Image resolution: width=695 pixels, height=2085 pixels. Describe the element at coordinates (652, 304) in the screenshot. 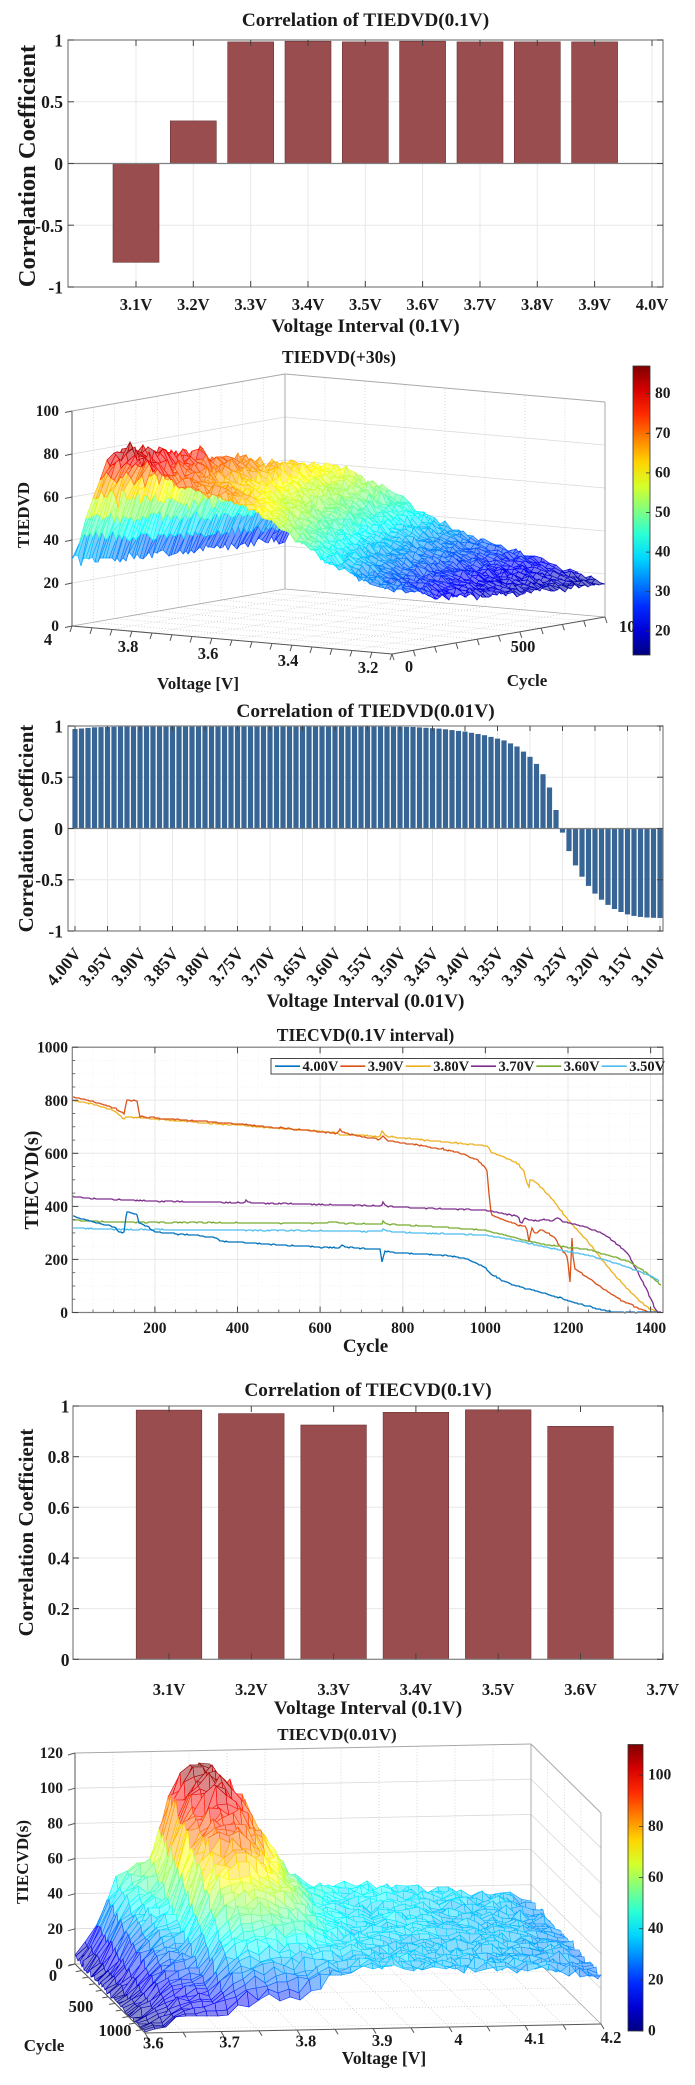

I see `svg-text: 4.0V` at that location.